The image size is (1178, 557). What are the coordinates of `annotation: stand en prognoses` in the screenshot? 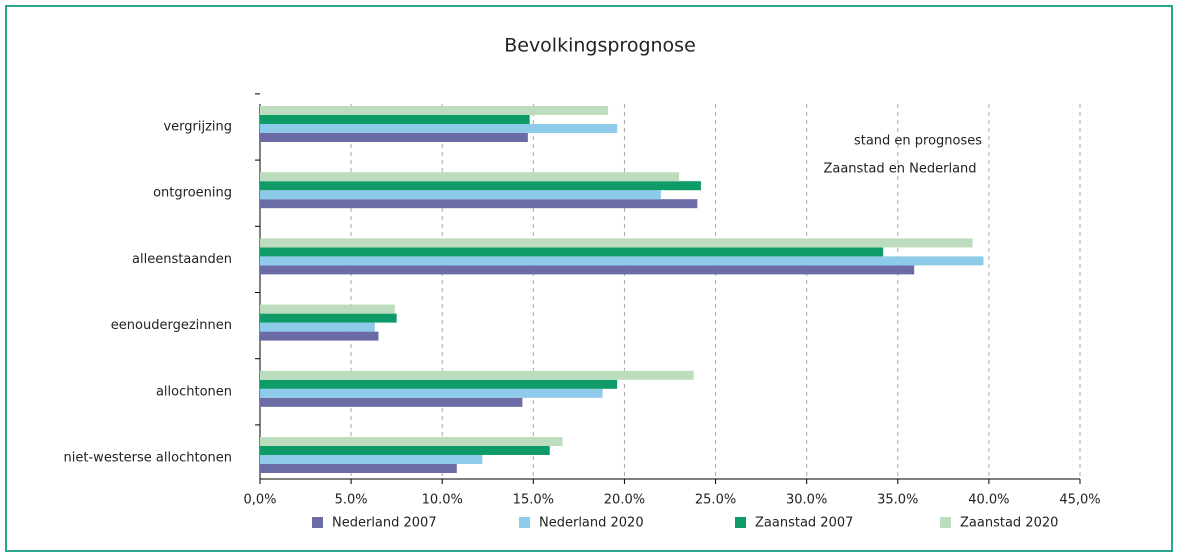 It's located at (918, 141).